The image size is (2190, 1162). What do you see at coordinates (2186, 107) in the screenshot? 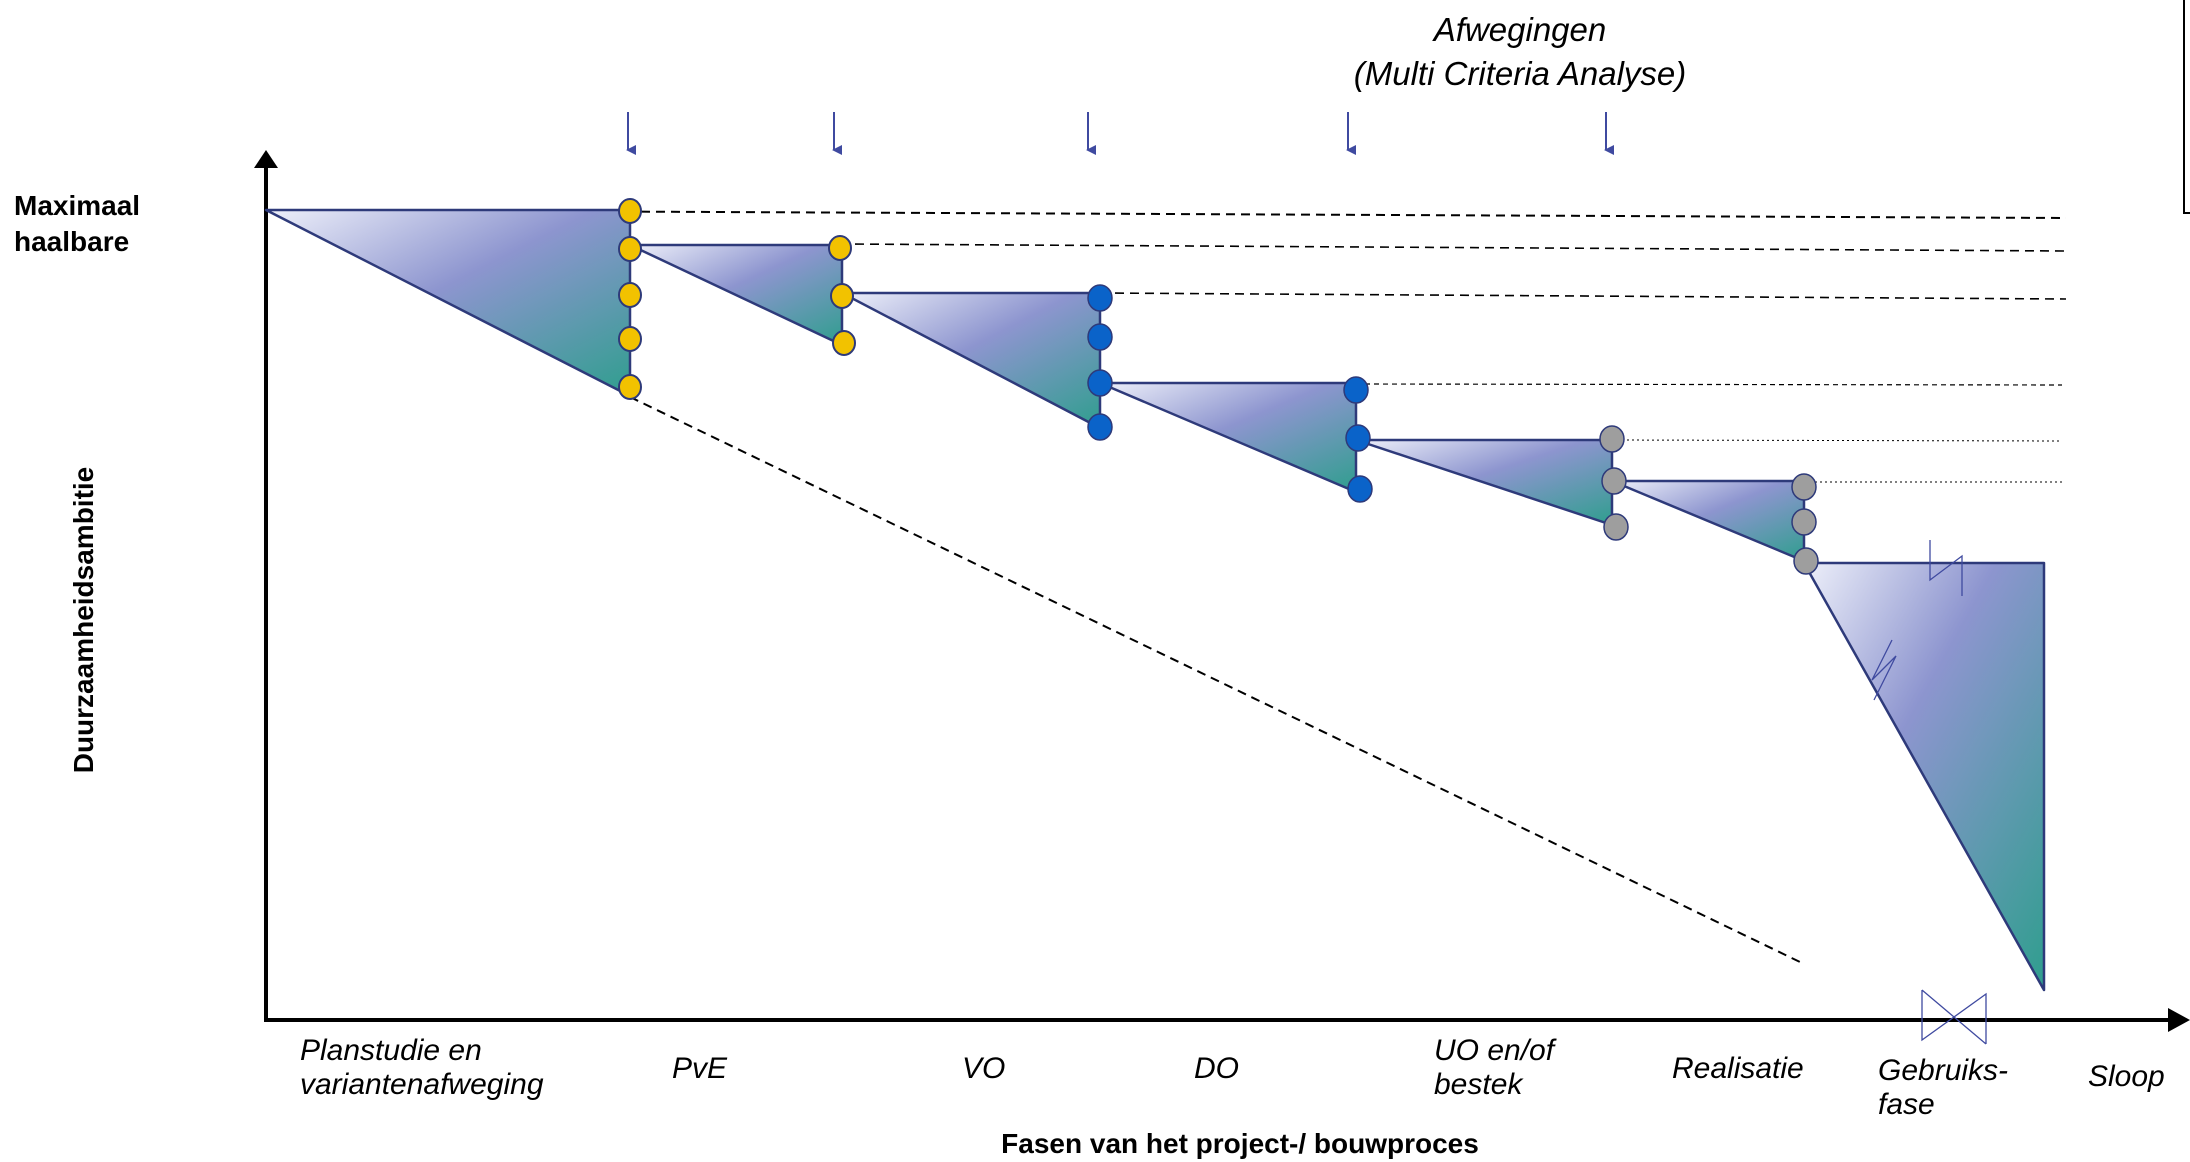
I see `legend-box-edge` at bounding box center [2186, 107].